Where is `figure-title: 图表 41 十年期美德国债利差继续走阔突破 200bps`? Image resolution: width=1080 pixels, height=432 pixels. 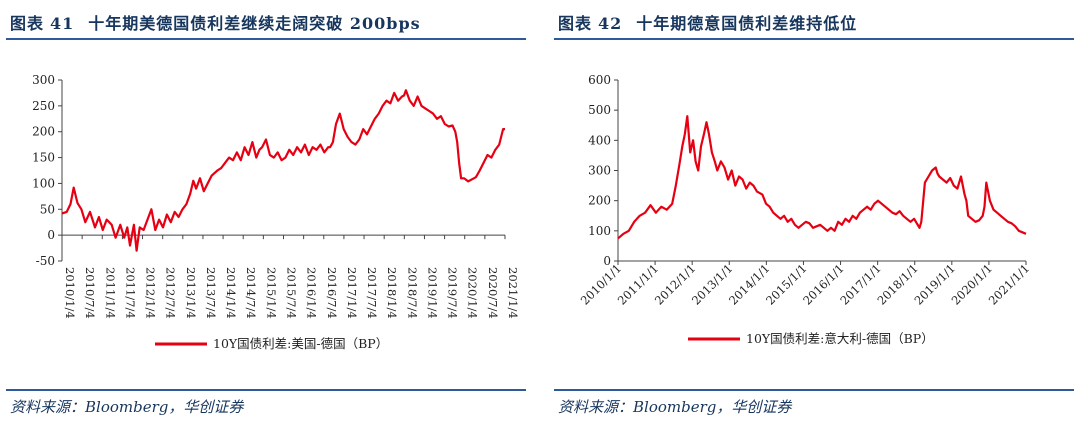
figure-title: 图表 41 十年期美德国债利差继续走阔突破 200bps is located at coordinates (215, 22).